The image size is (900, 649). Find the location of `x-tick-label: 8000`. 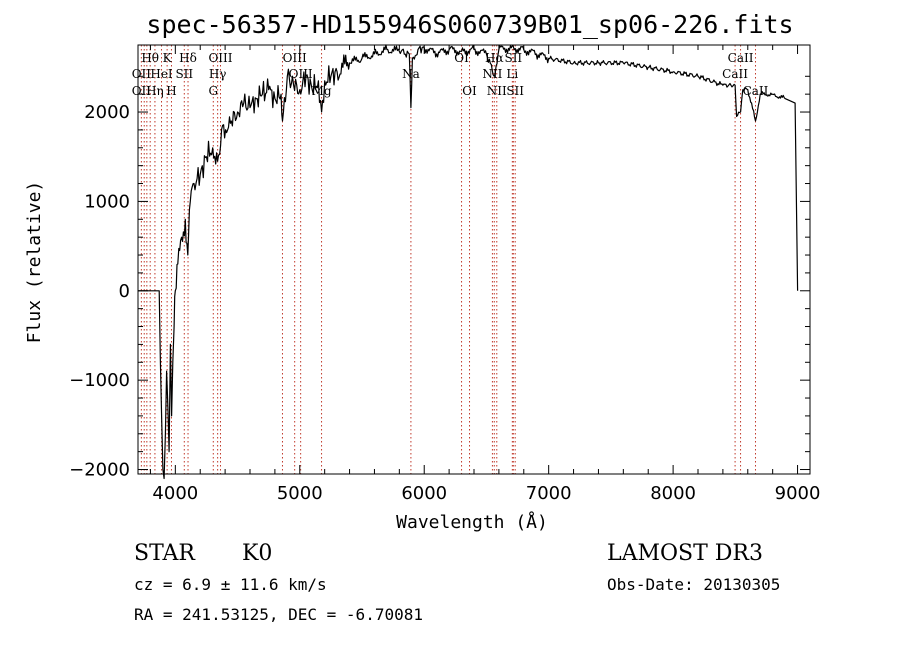

x-tick-label: 8000 is located at coordinates (673, 493).